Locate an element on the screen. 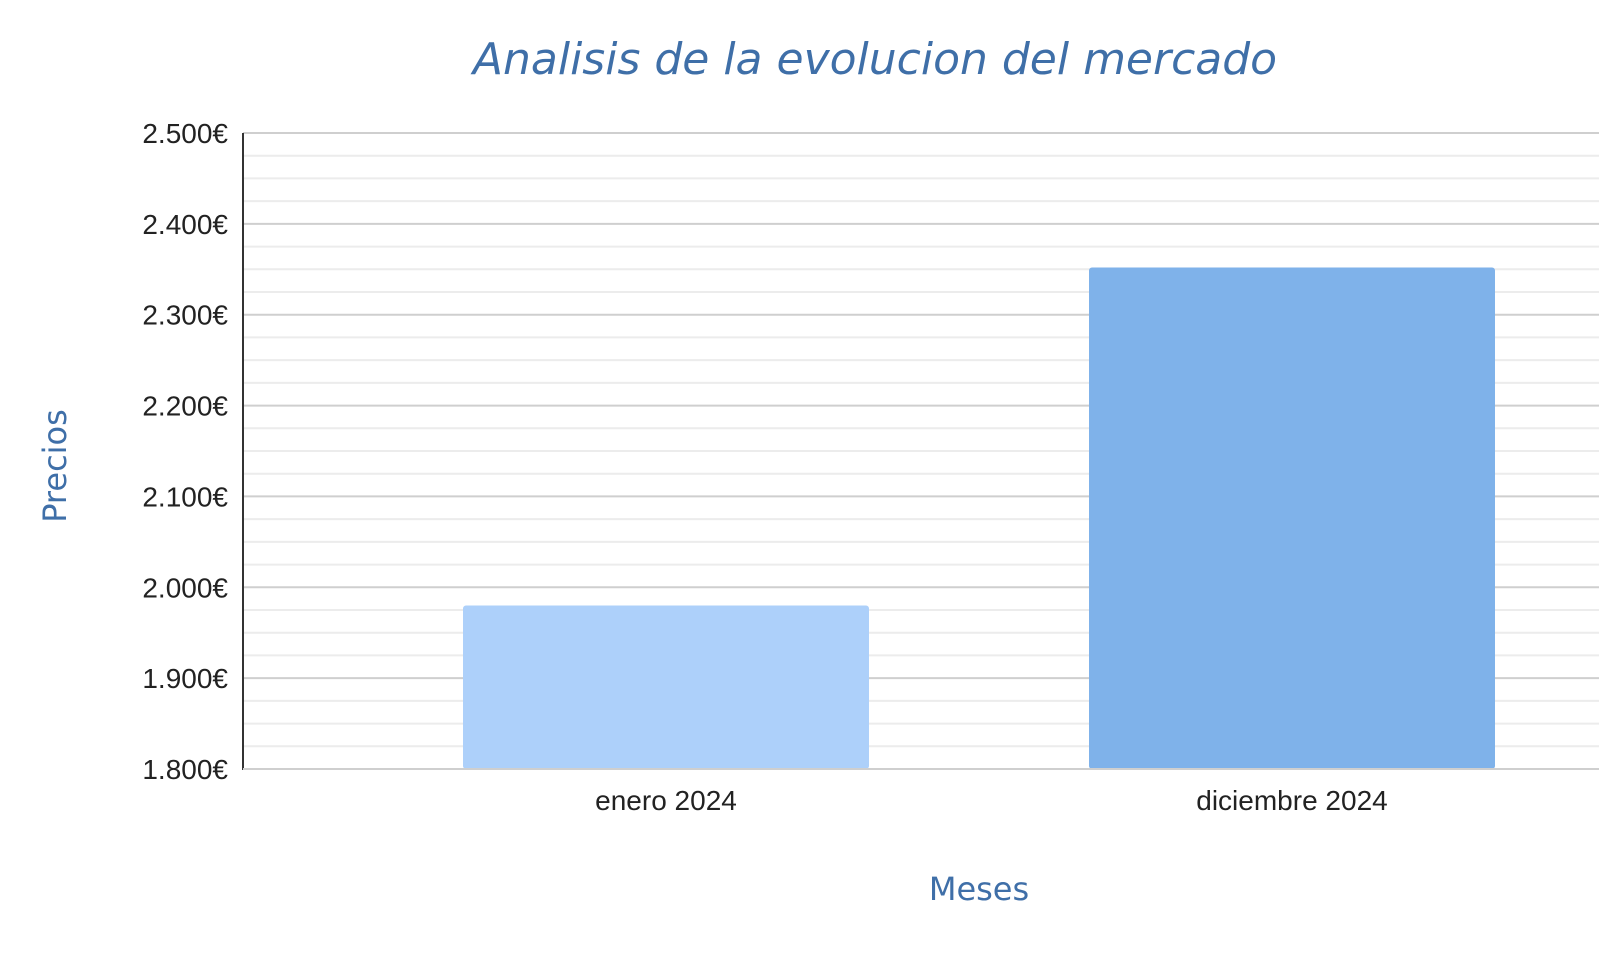 This screenshot has height=955, width=1599. y-tick-label: 2.100€ is located at coordinates (185, 496).